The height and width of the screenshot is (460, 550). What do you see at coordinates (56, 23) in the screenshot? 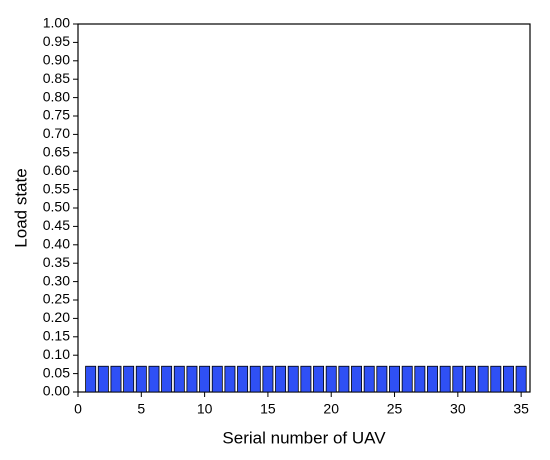
I see `y-tick-label: 1.00` at bounding box center [56, 23].